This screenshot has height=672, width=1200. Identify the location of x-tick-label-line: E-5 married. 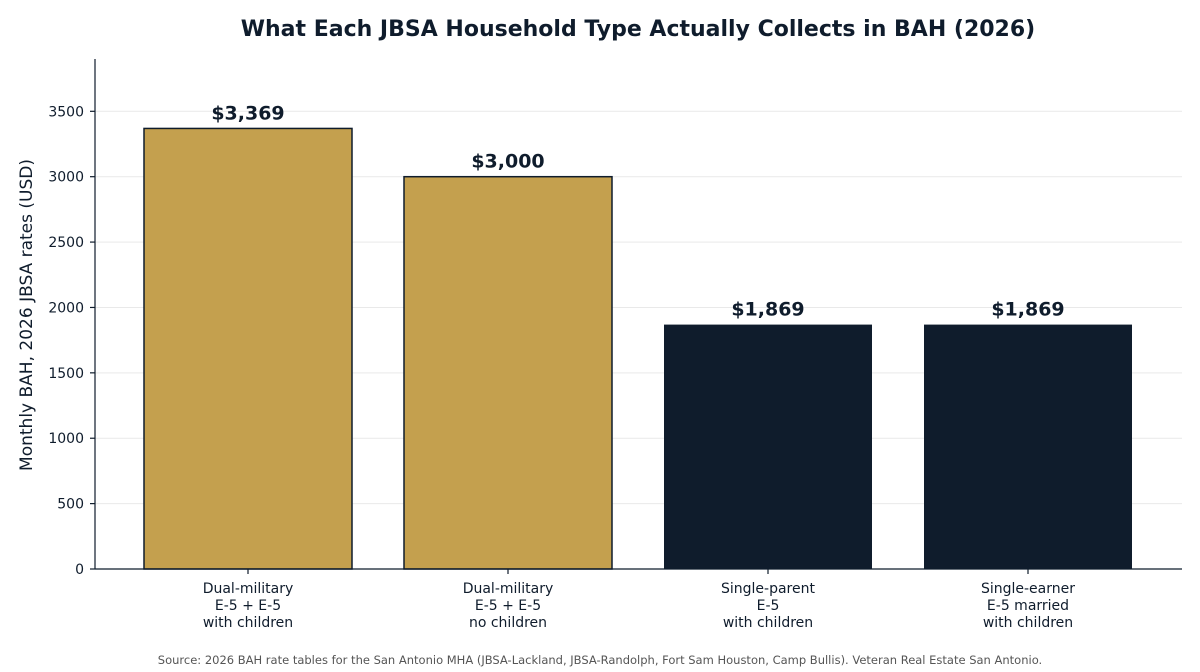
(1028, 606).